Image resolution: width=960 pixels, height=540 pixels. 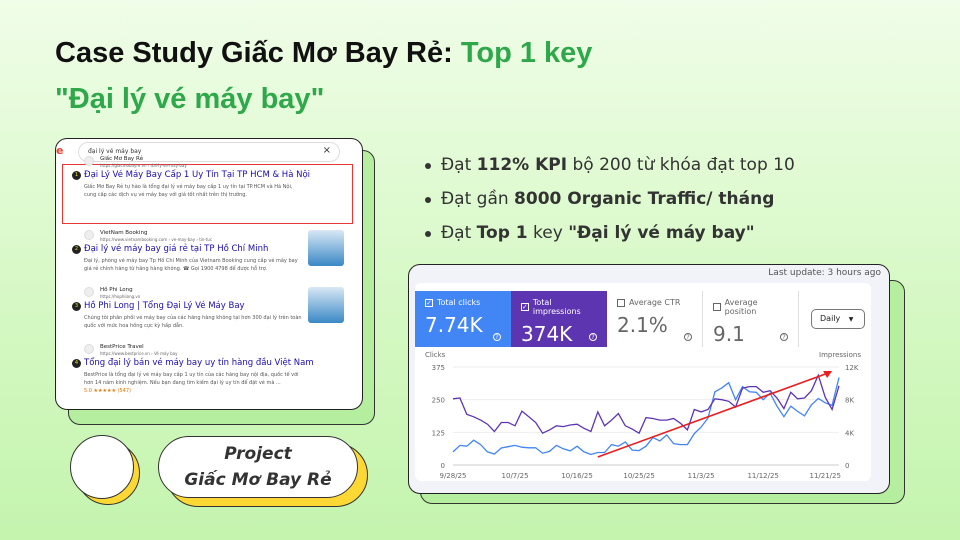 What do you see at coordinates (438, 433) in the screenshot?
I see `y-tick-label: 125` at bounding box center [438, 433].